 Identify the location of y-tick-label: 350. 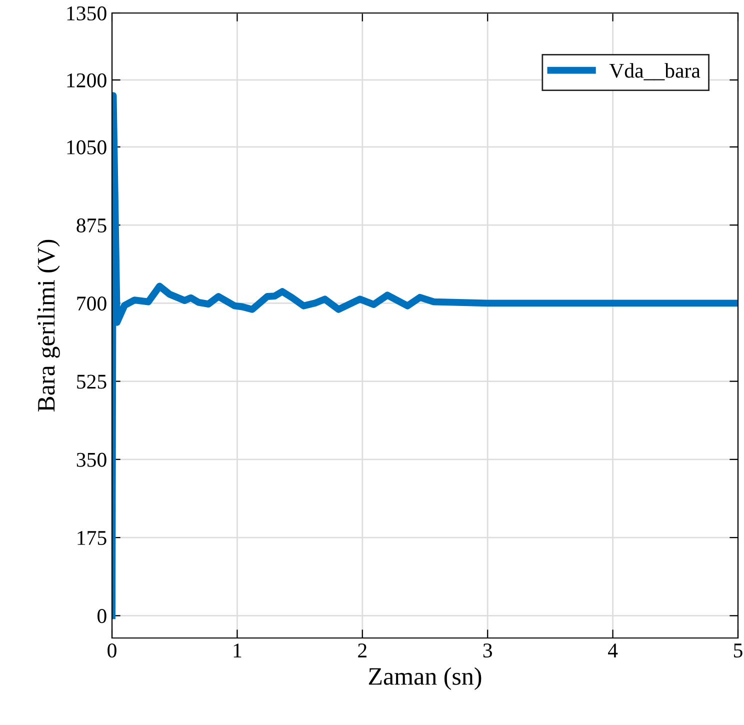
(91, 459).